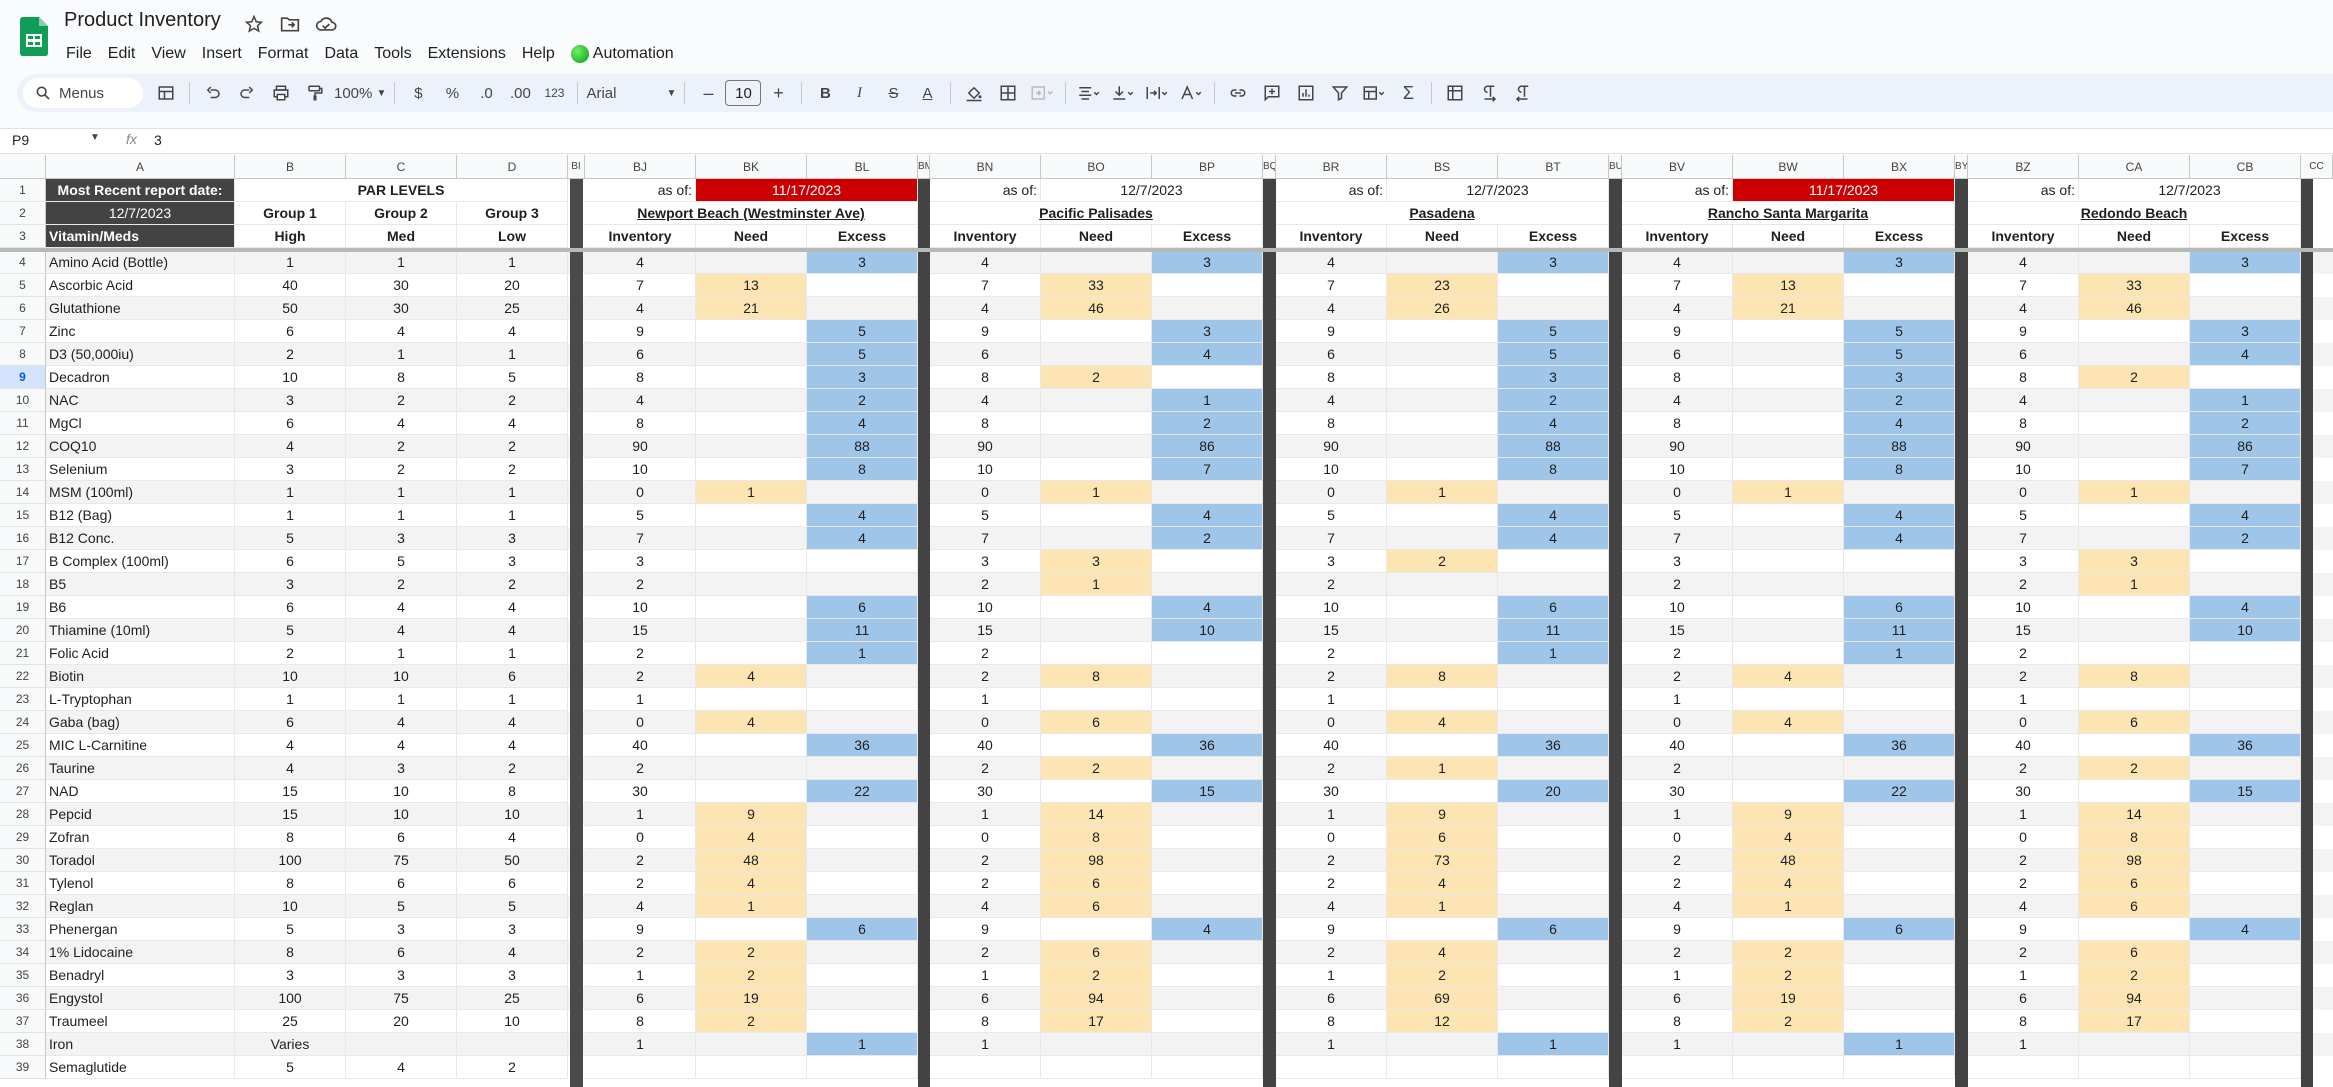  Describe the element at coordinates (862, 400) in the screenshot. I see `excess-cell: 2` at that location.